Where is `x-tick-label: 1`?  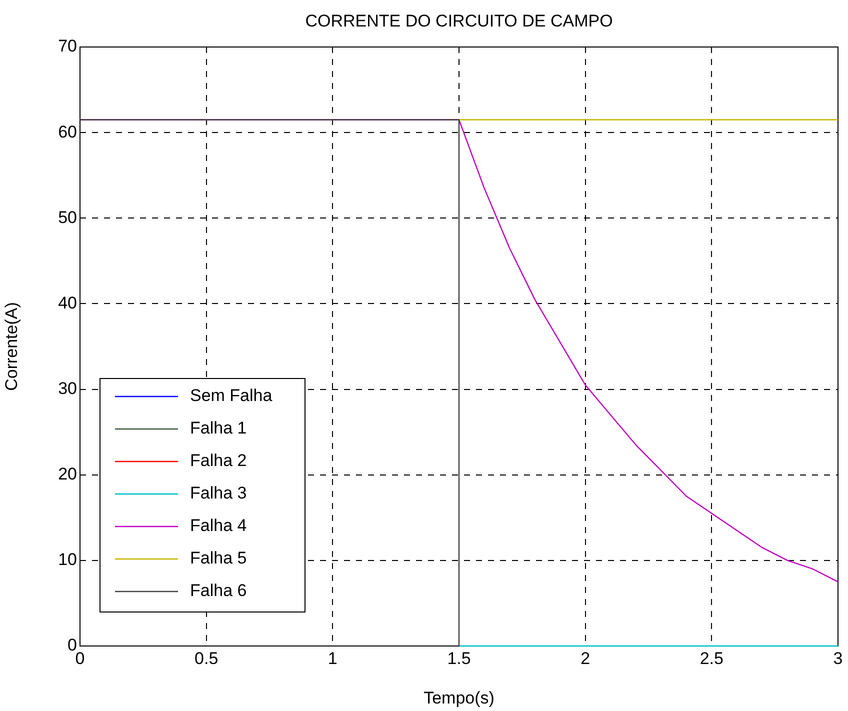 x-tick-label: 1 is located at coordinates (333, 658).